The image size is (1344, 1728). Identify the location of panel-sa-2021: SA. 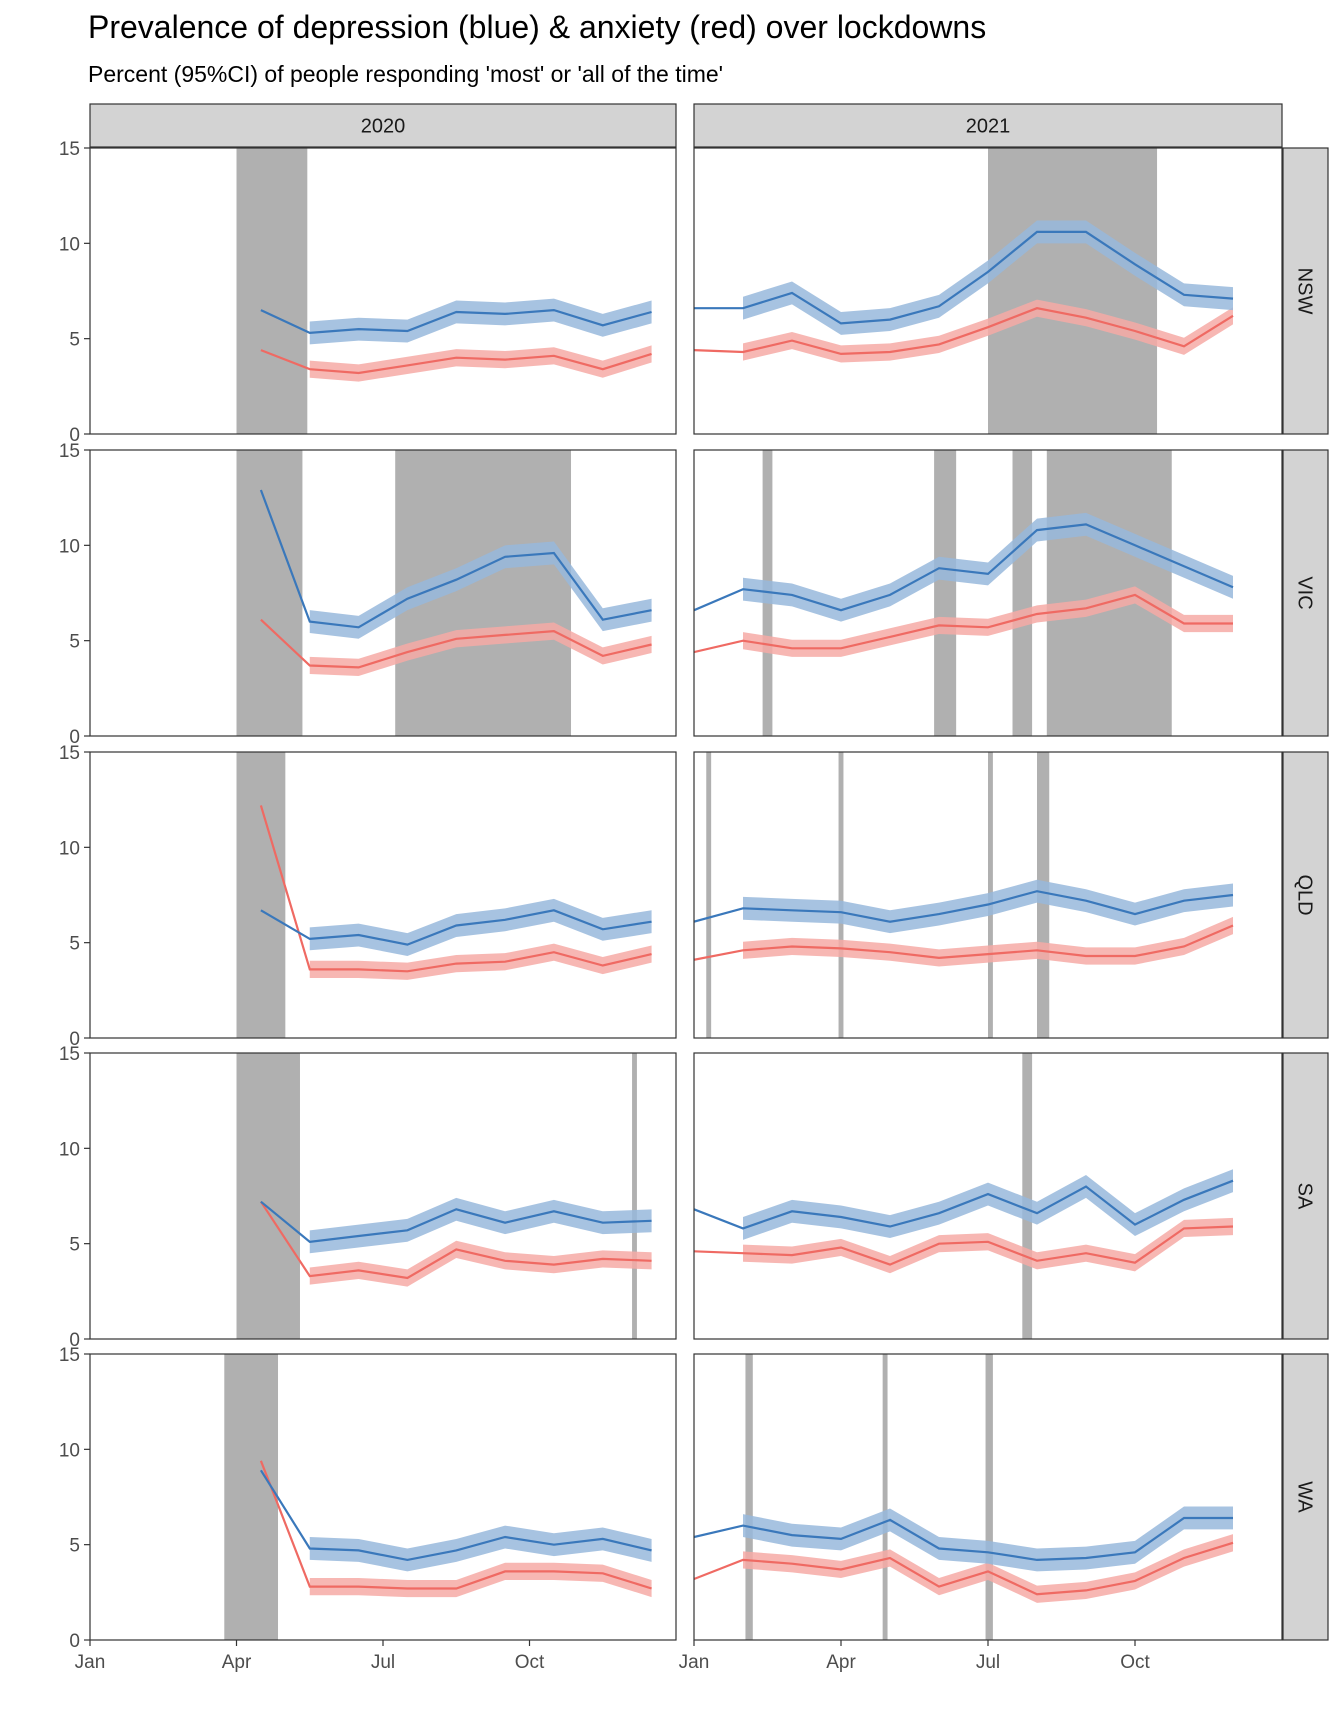
(1011, 1196).